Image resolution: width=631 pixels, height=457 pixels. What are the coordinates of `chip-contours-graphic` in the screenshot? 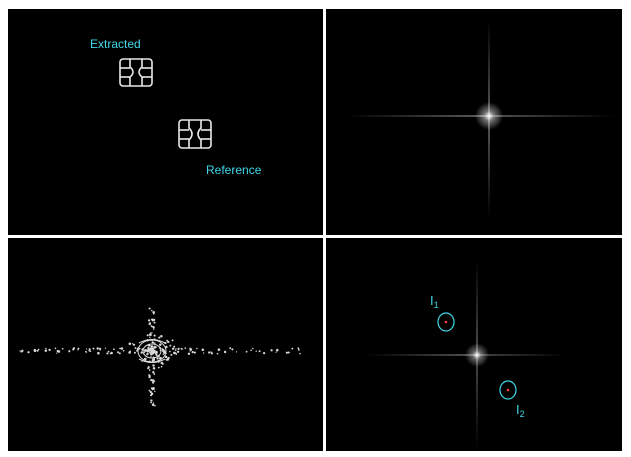 It's located at (165, 103).